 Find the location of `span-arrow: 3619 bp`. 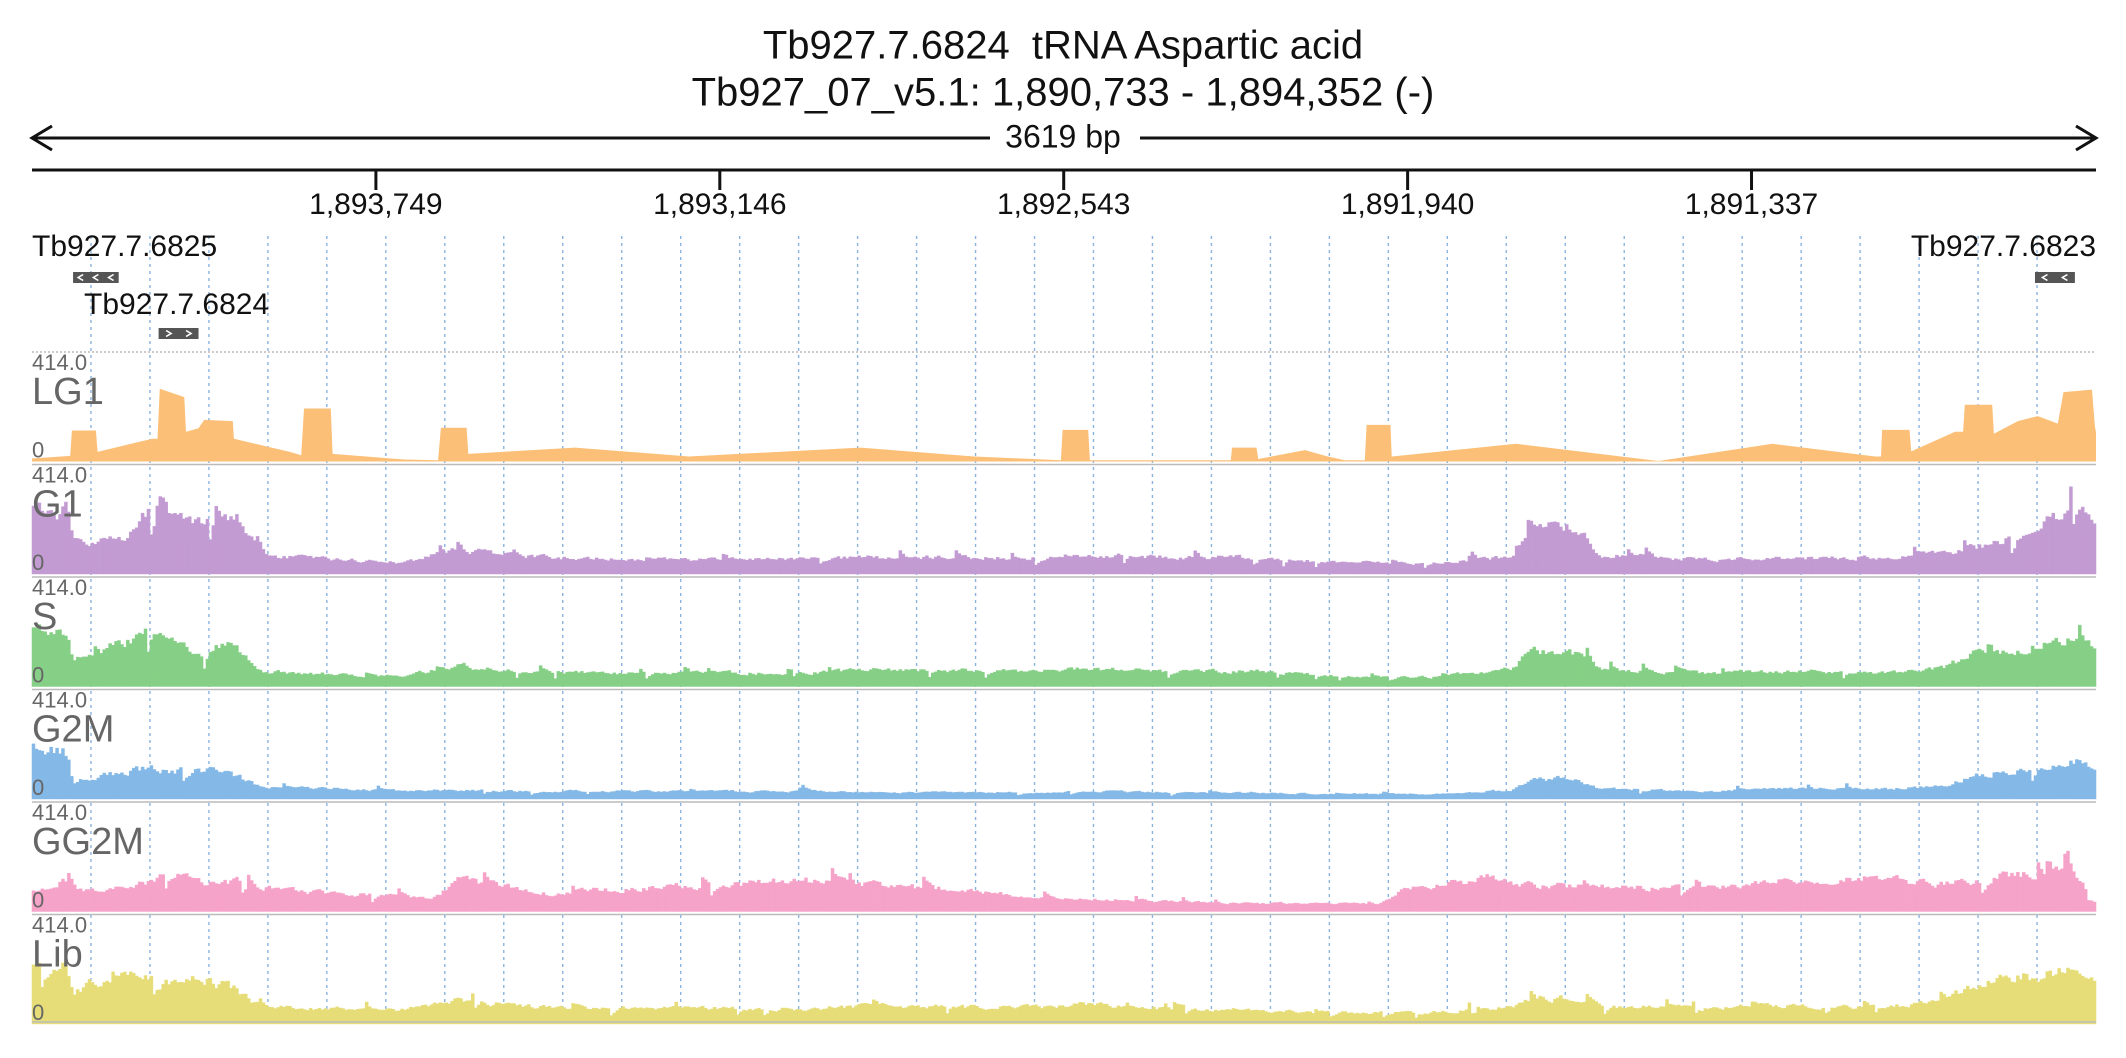

span-arrow: 3619 bp is located at coordinates (1064, 136).